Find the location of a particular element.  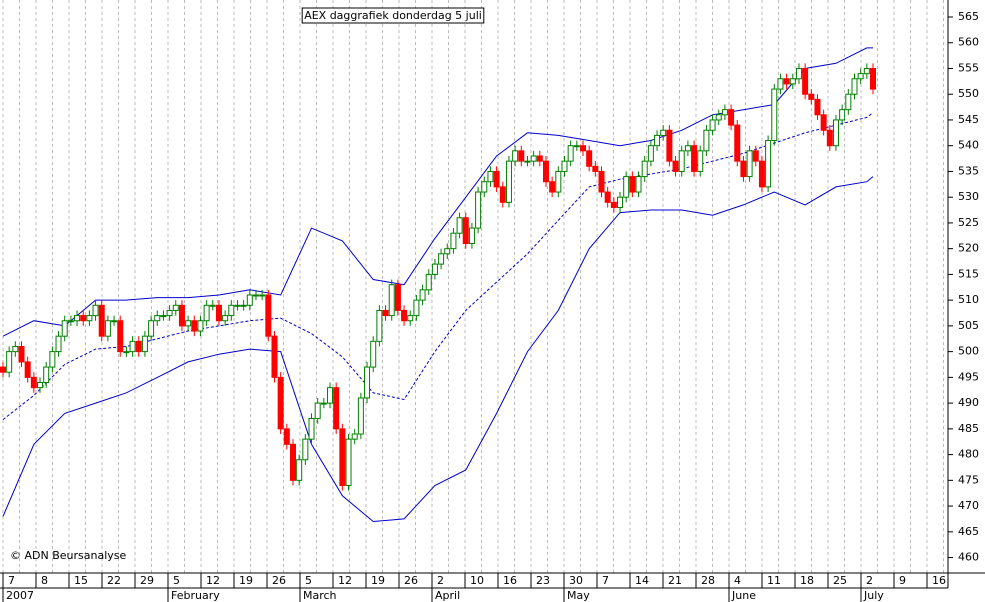

y-tick-label: 505 is located at coordinates (968, 325).